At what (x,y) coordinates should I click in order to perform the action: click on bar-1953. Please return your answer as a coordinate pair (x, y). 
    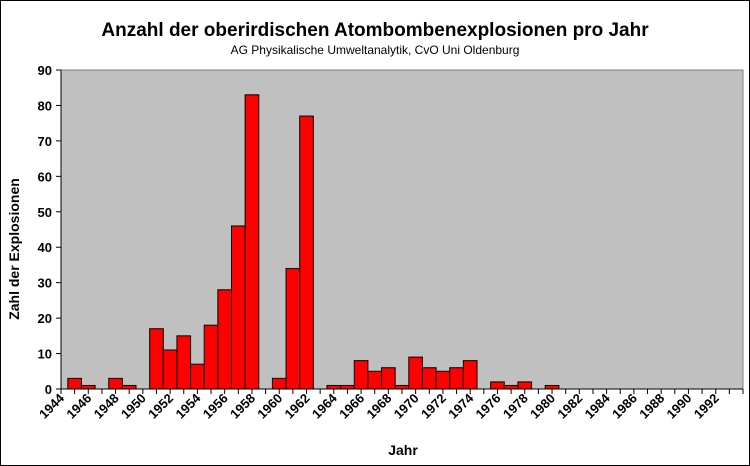
    Looking at the image, I should click on (184, 362).